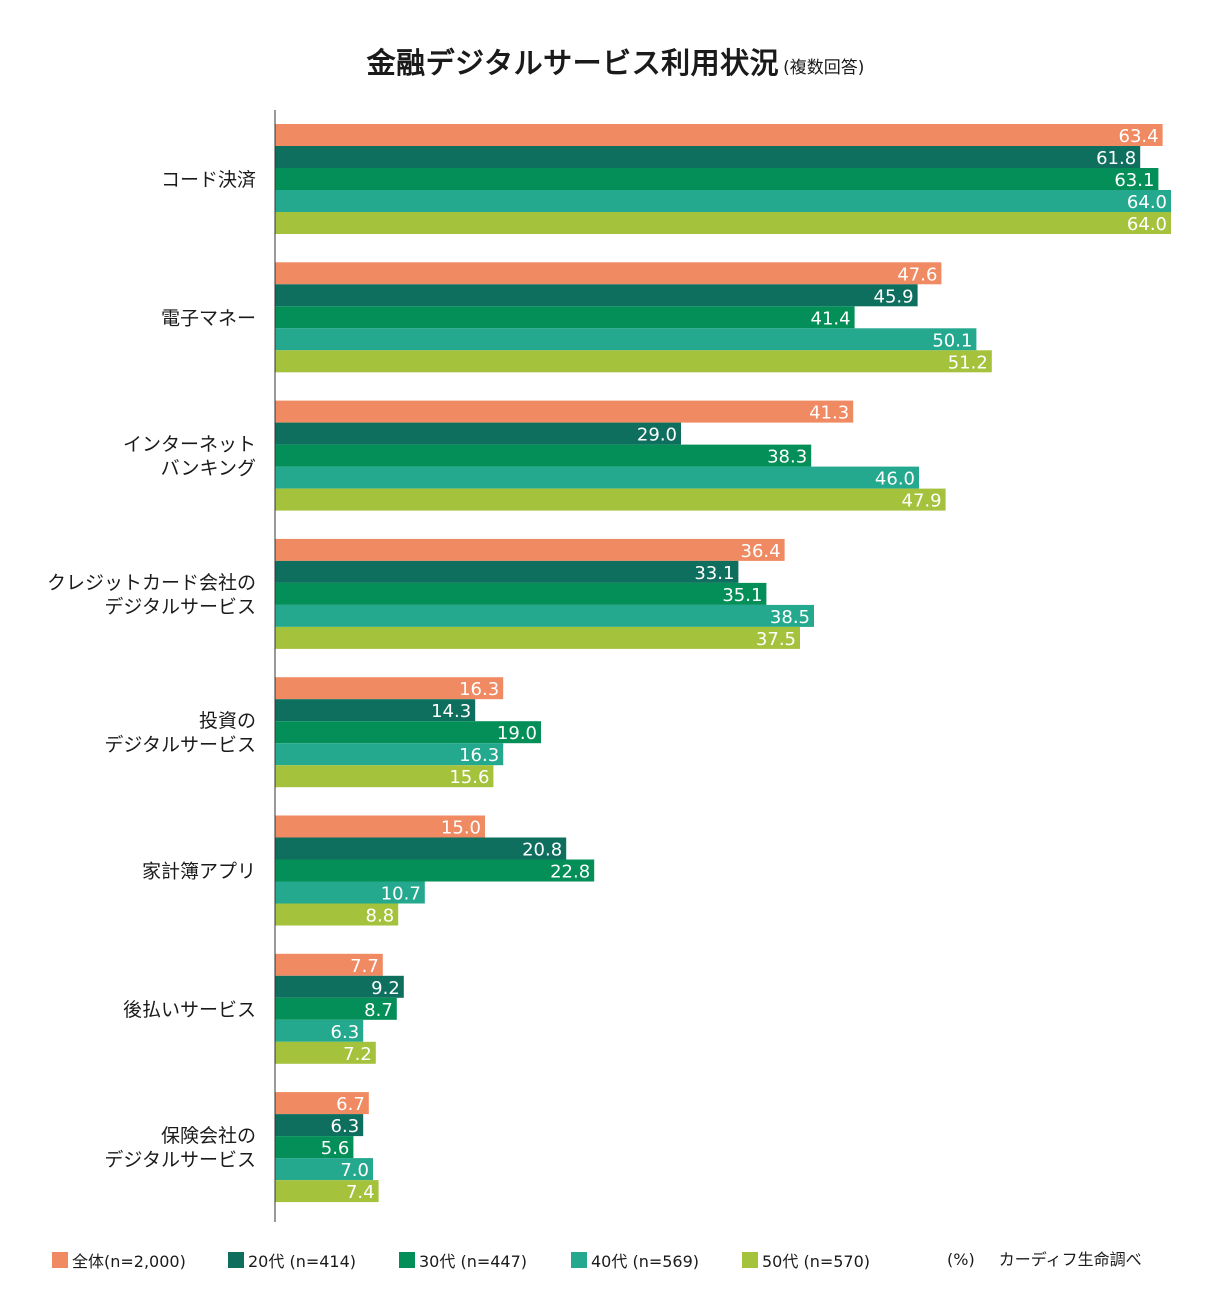 This screenshot has height=1311, width=1231. I want to click on data-label: 35.1, so click(742, 595).